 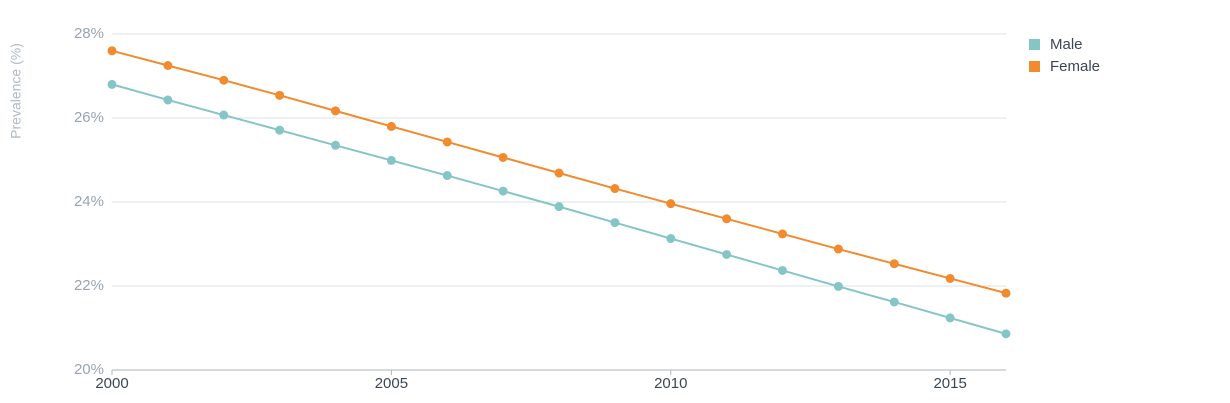 I want to click on legend-item-female: Female, so click(x=1064, y=66).